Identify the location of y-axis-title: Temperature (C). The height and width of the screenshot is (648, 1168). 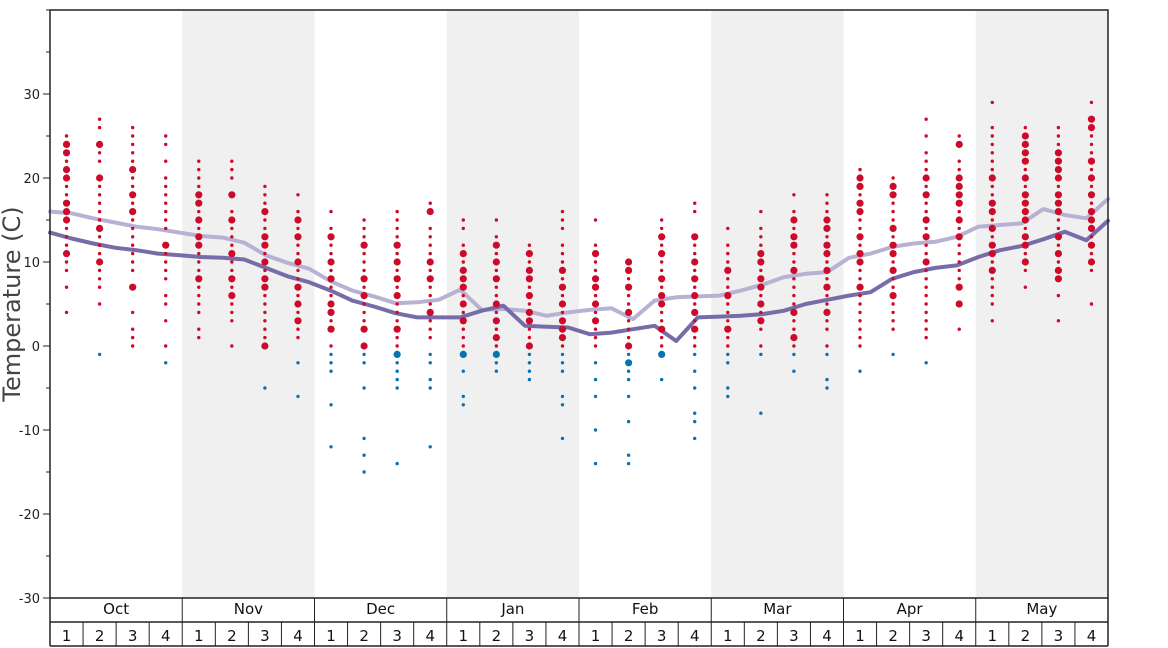
(13, 304).